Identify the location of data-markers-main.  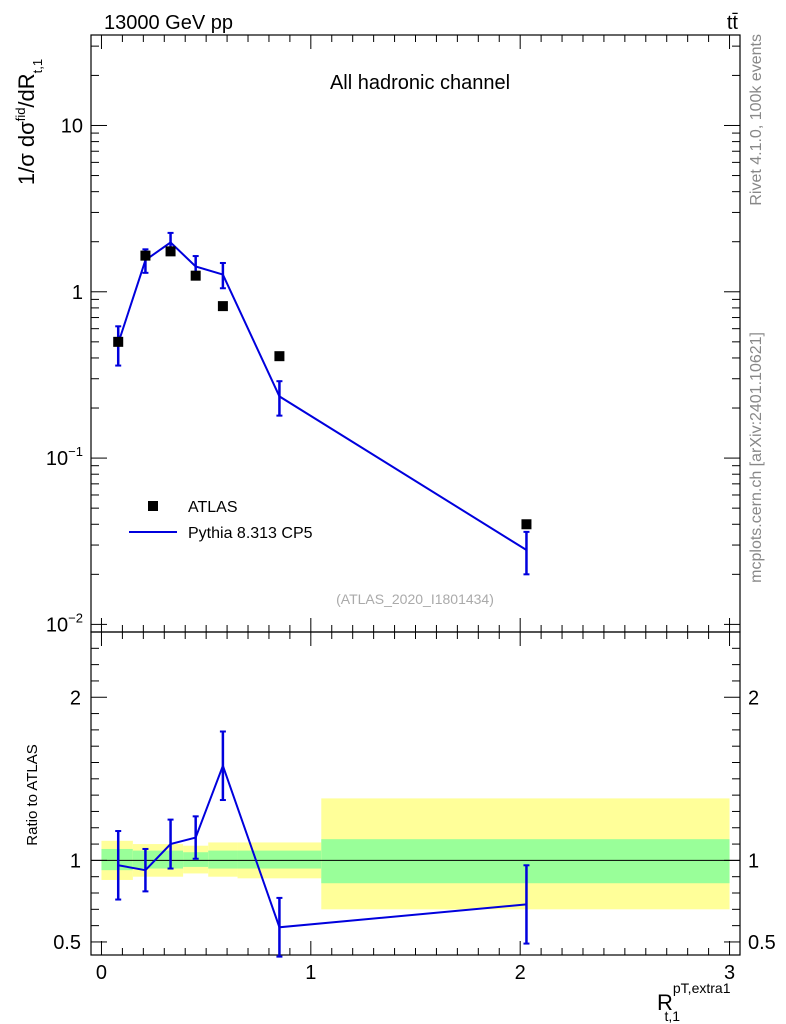
(322, 388).